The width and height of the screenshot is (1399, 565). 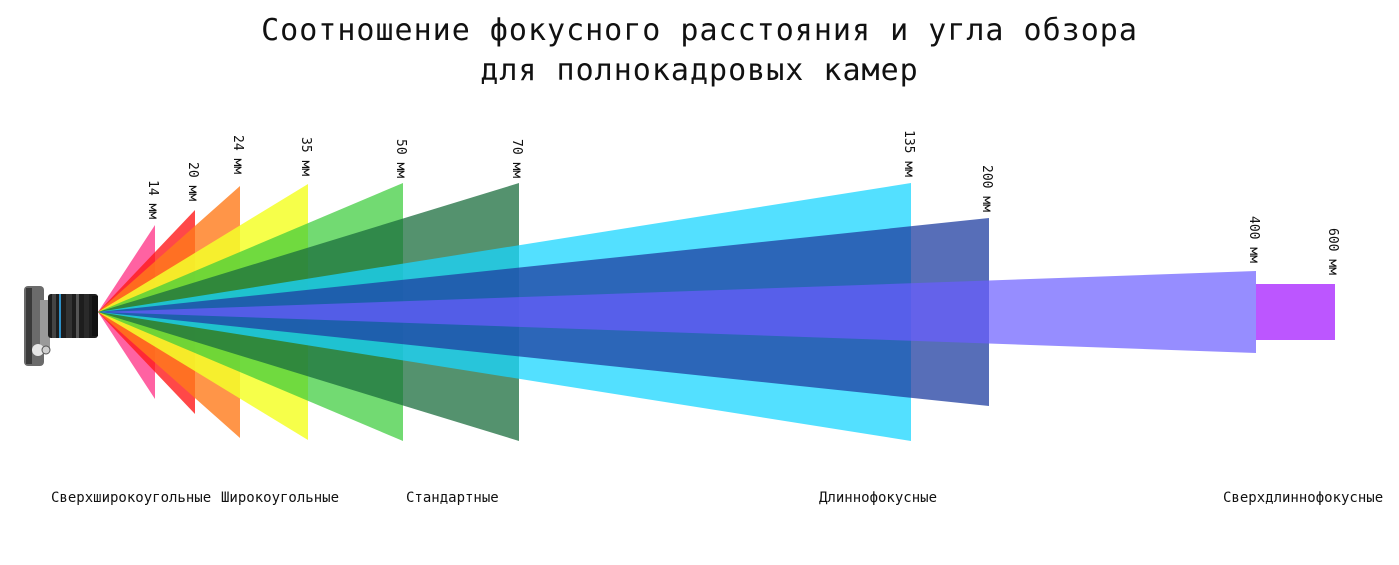 What do you see at coordinates (1295, 312) in the screenshot?
I see `fov-beam-600mm` at bounding box center [1295, 312].